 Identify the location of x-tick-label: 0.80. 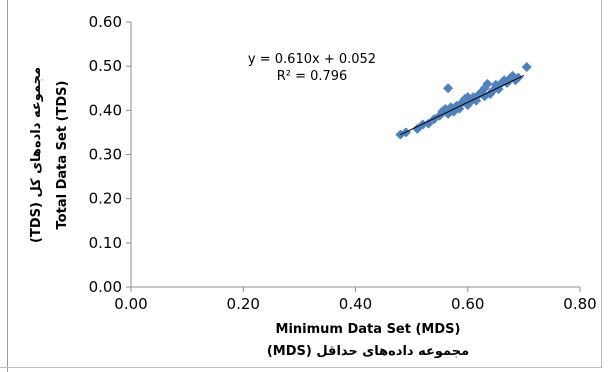
(579, 304).